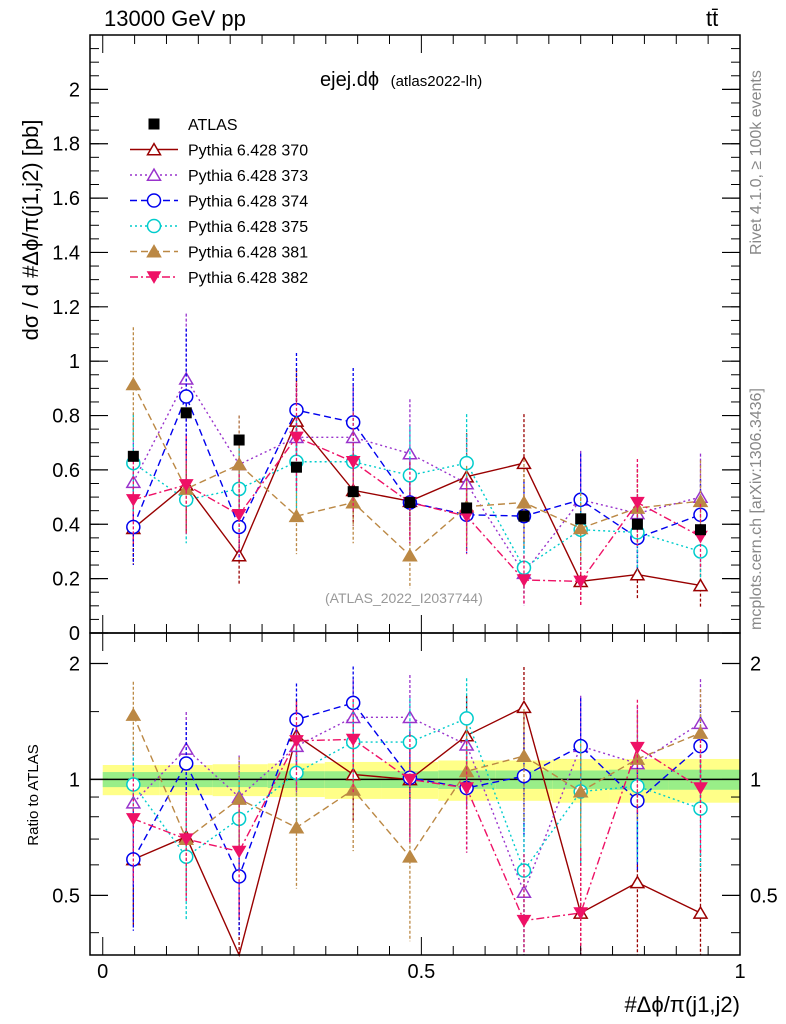 The width and height of the screenshot is (786, 1024). I want to click on legend-marker-atlas, so click(154, 124).